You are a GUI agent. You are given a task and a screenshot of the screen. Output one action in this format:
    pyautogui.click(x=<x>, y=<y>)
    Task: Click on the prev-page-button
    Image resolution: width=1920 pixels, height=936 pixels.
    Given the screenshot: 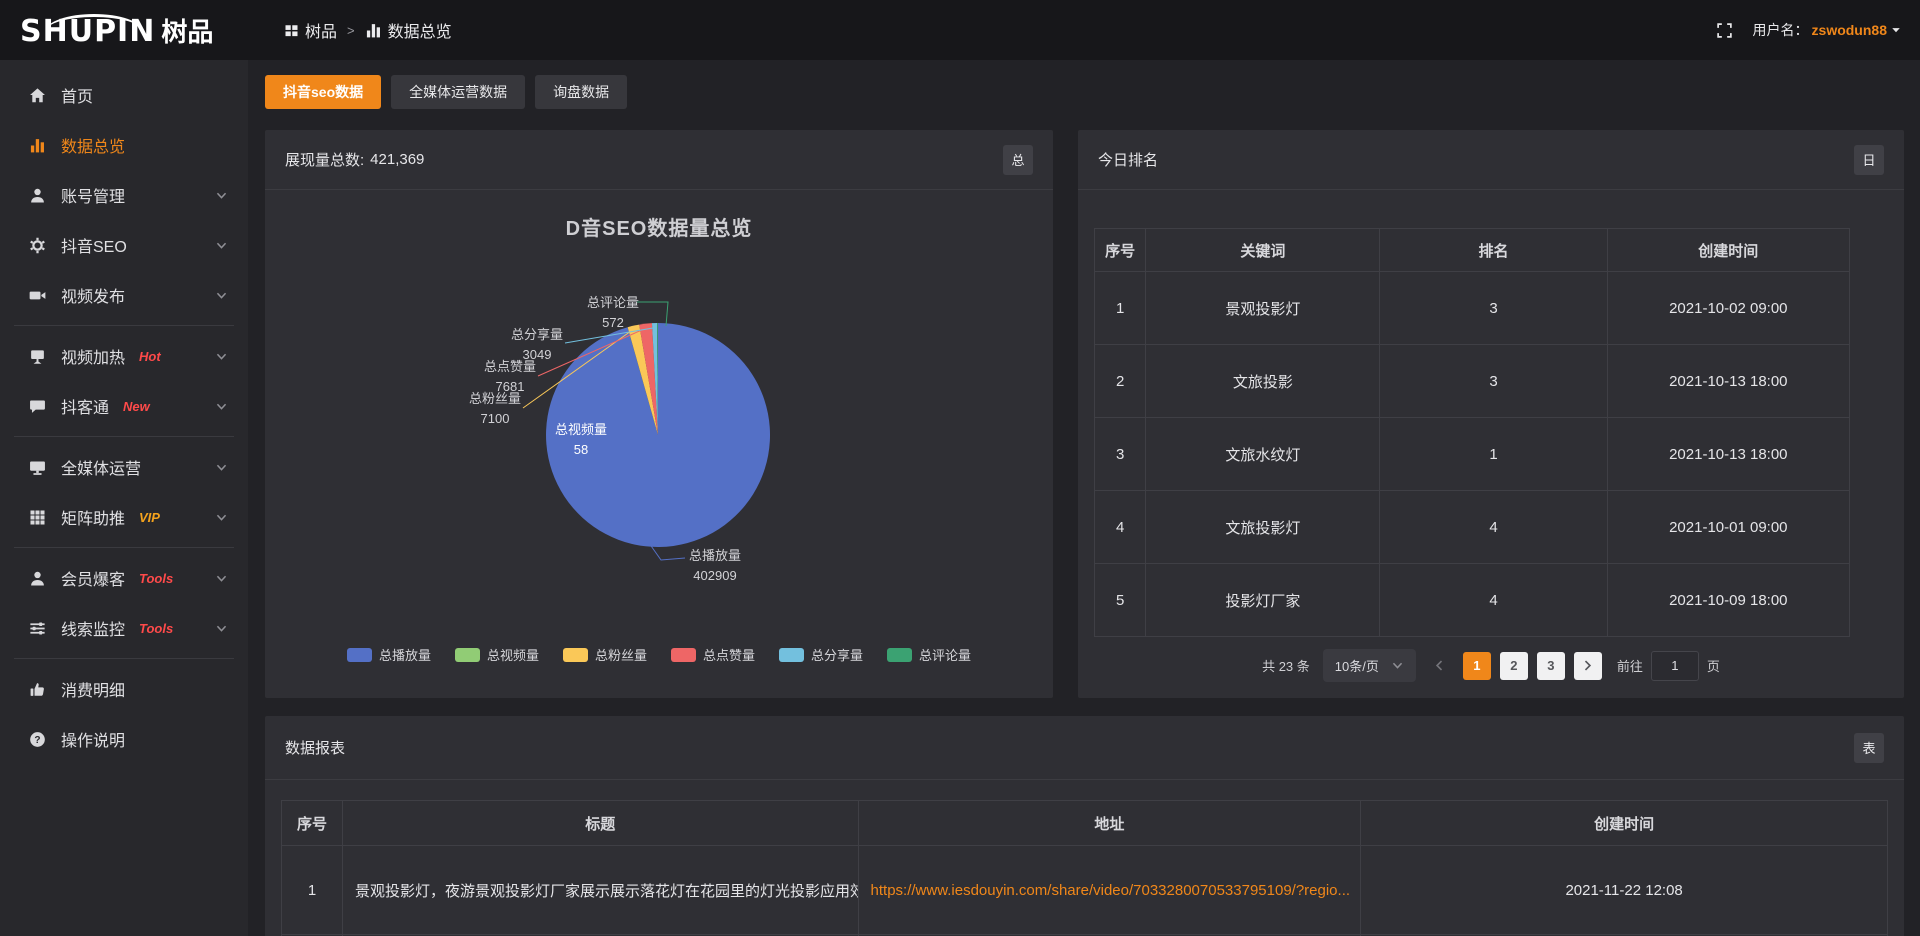 What is the action you would take?
    pyautogui.click(x=1439, y=665)
    